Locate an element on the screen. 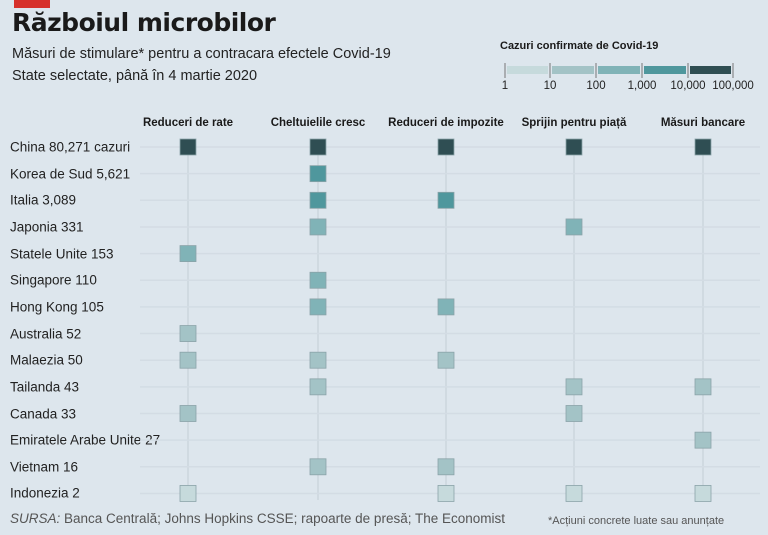 Image resolution: width=768 pixels, height=535 pixels. row-label: Tailanda 43 is located at coordinates (45, 387).